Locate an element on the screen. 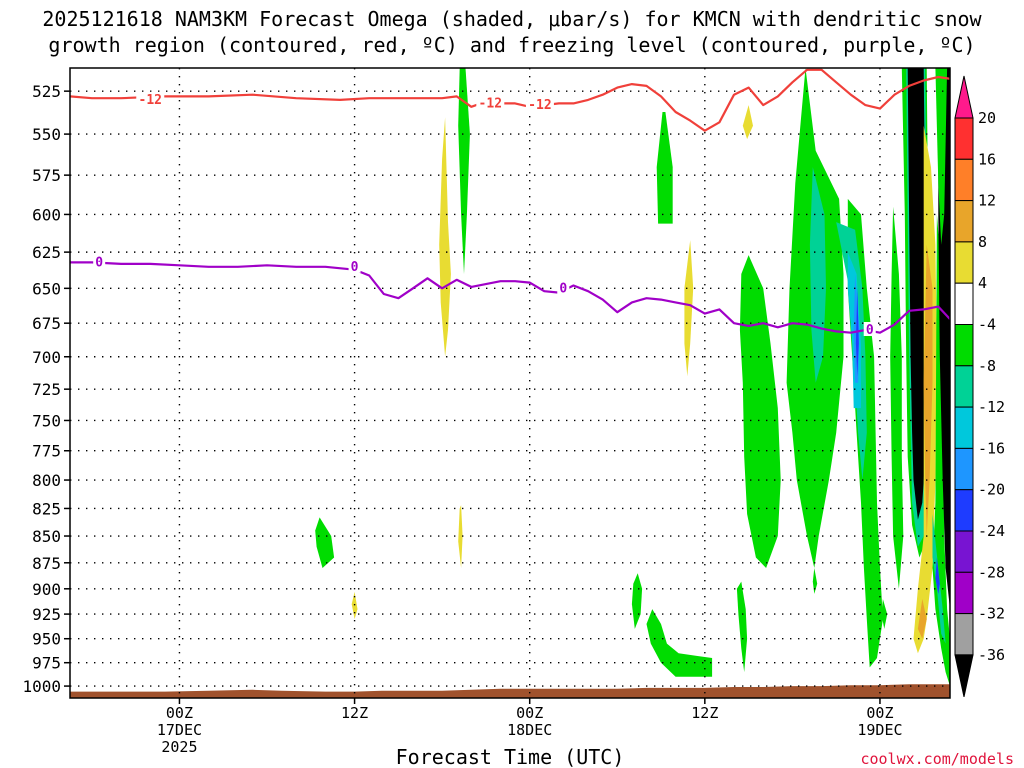  colorbar-top-arrow is located at coordinates (964, 97).